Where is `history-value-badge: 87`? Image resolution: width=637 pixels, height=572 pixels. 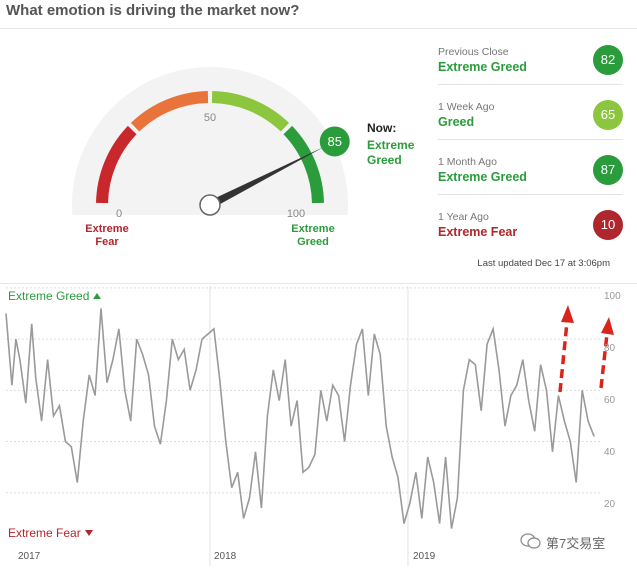
history-value-badge: 87 is located at coordinates (608, 170).